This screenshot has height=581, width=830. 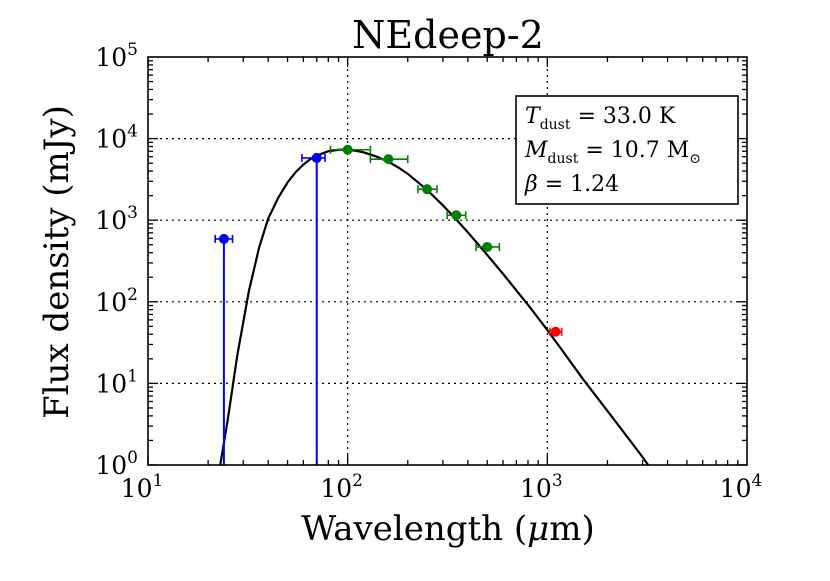 What do you see at coordinates (448, 35) in the screenshot?
I see `chart-title: NEdeep-2` at bounding box center [448, 35].